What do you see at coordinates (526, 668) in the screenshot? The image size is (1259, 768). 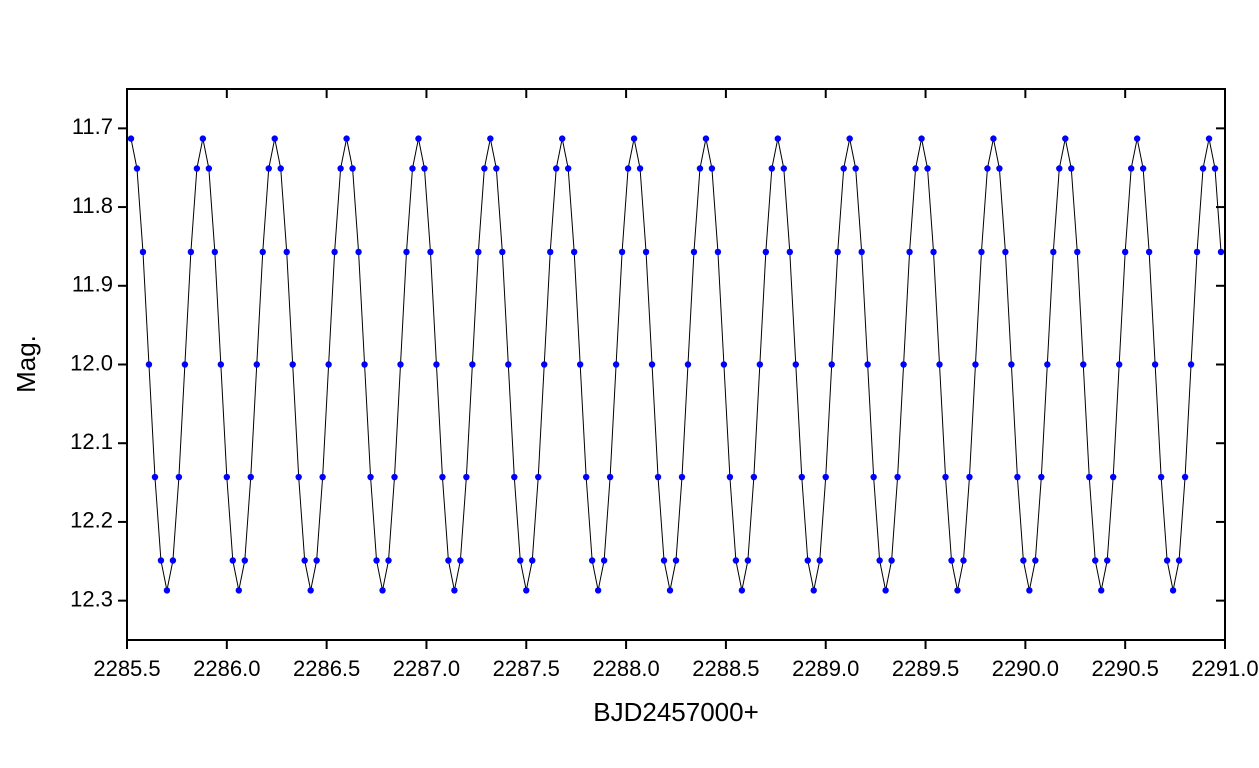 I see `x-tick-label: 2287.5` at bounding box center [526, 668].